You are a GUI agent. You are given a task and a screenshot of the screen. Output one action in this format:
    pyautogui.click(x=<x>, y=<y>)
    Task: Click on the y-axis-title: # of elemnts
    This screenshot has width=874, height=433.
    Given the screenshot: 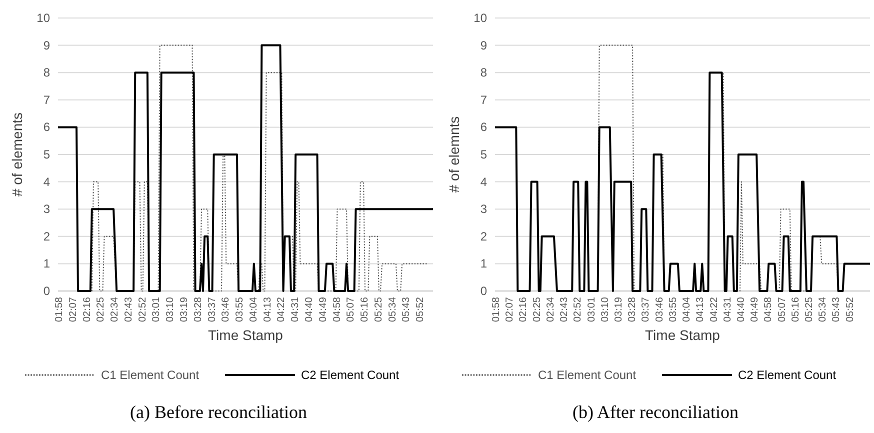 What is the action you would take?
    pyautogui.click(x=454, y=154)
    